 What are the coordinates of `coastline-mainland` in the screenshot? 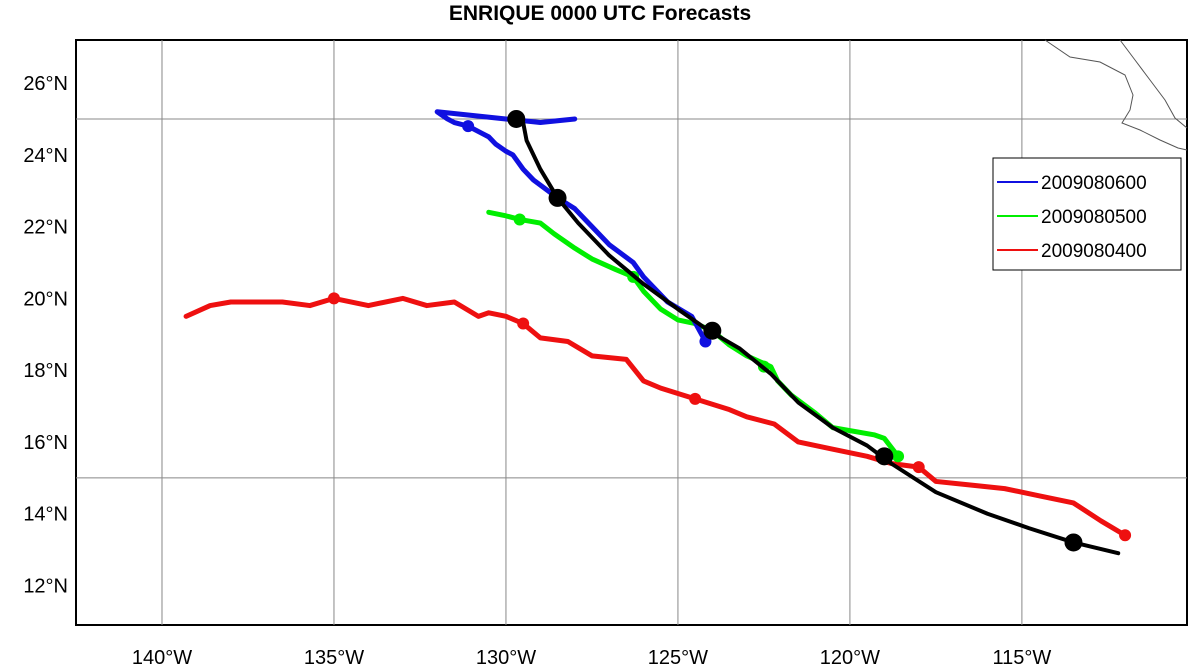 It's located at (1153, 84).